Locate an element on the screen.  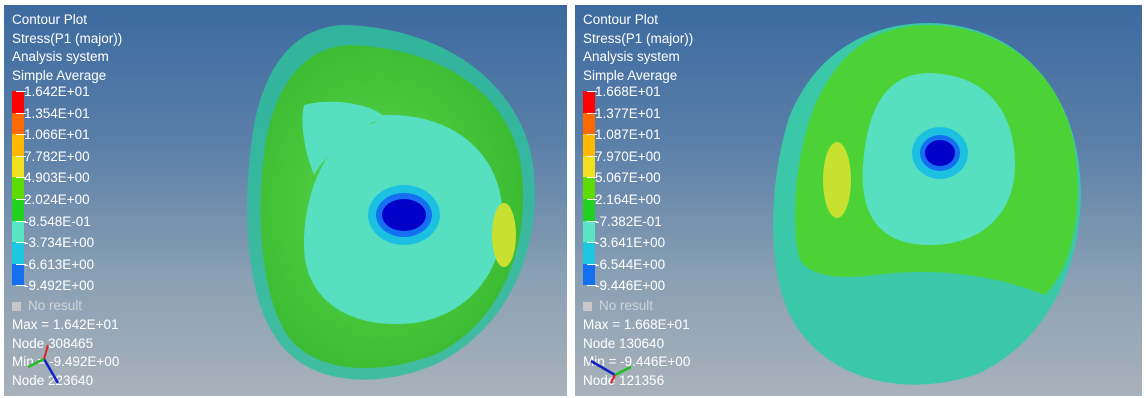
legend-label: 1.377E+01 is located at coordinates (628, 113).